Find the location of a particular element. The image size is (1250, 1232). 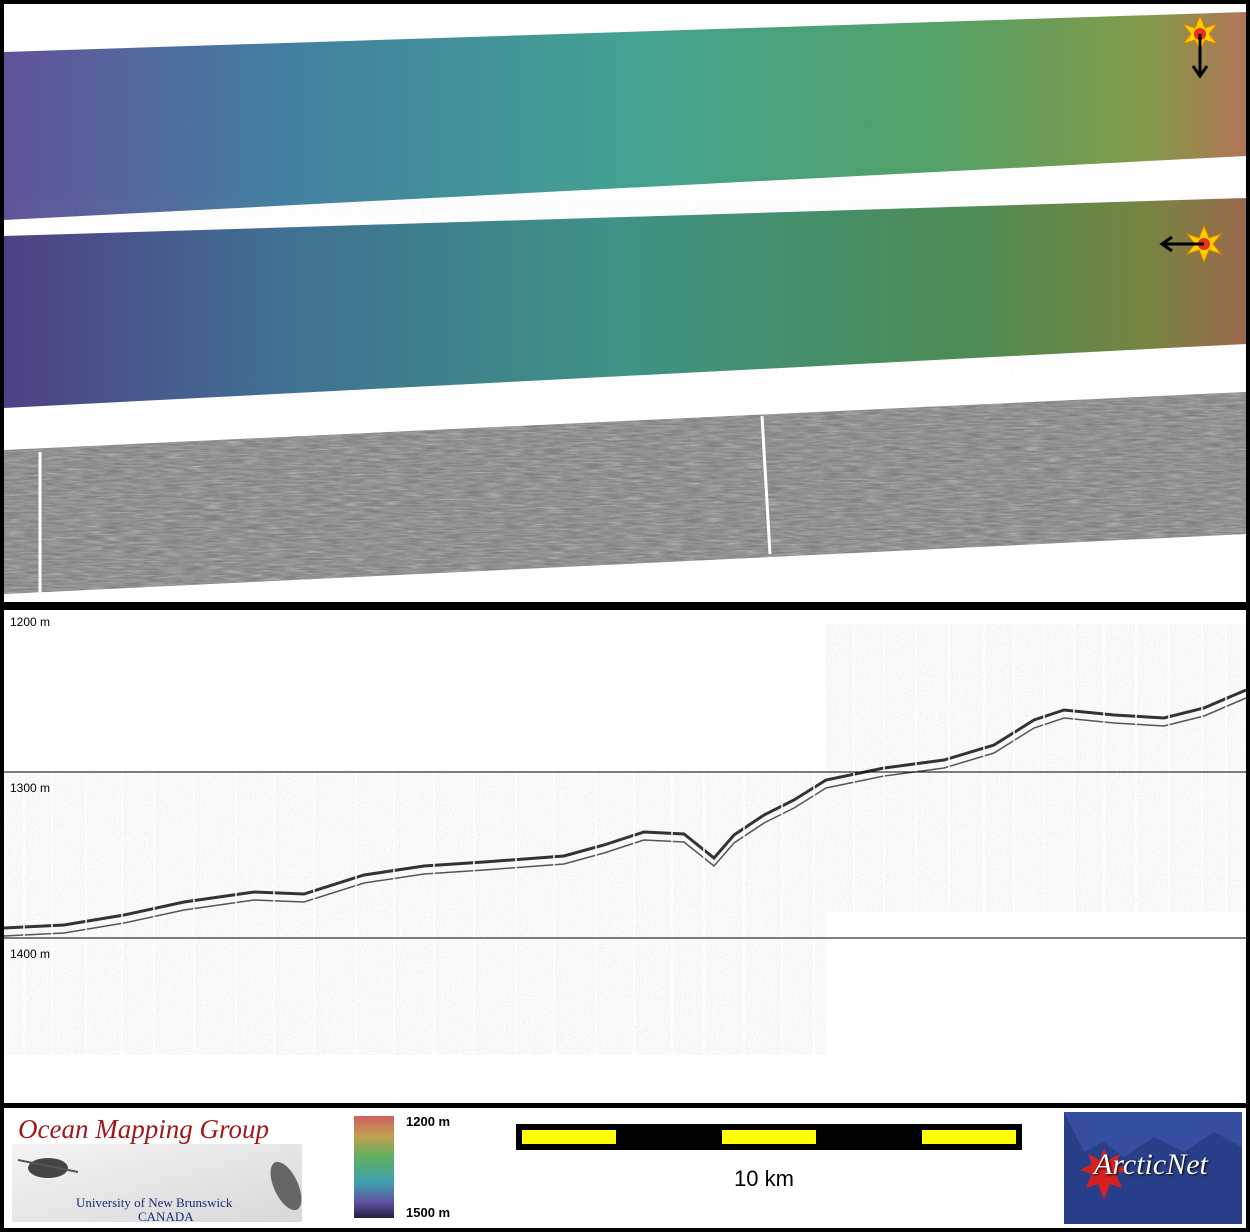

omg-title: Ocean Mapping Group is located at coordinates (143, 1129).